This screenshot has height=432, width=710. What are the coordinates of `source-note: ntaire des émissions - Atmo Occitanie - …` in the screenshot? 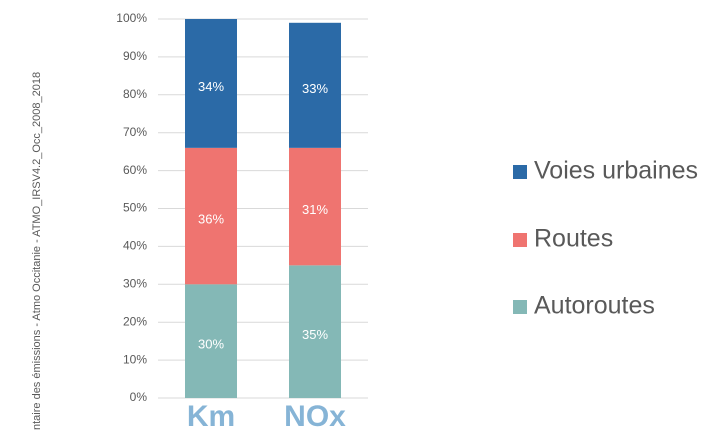 It's located at (37, 251).